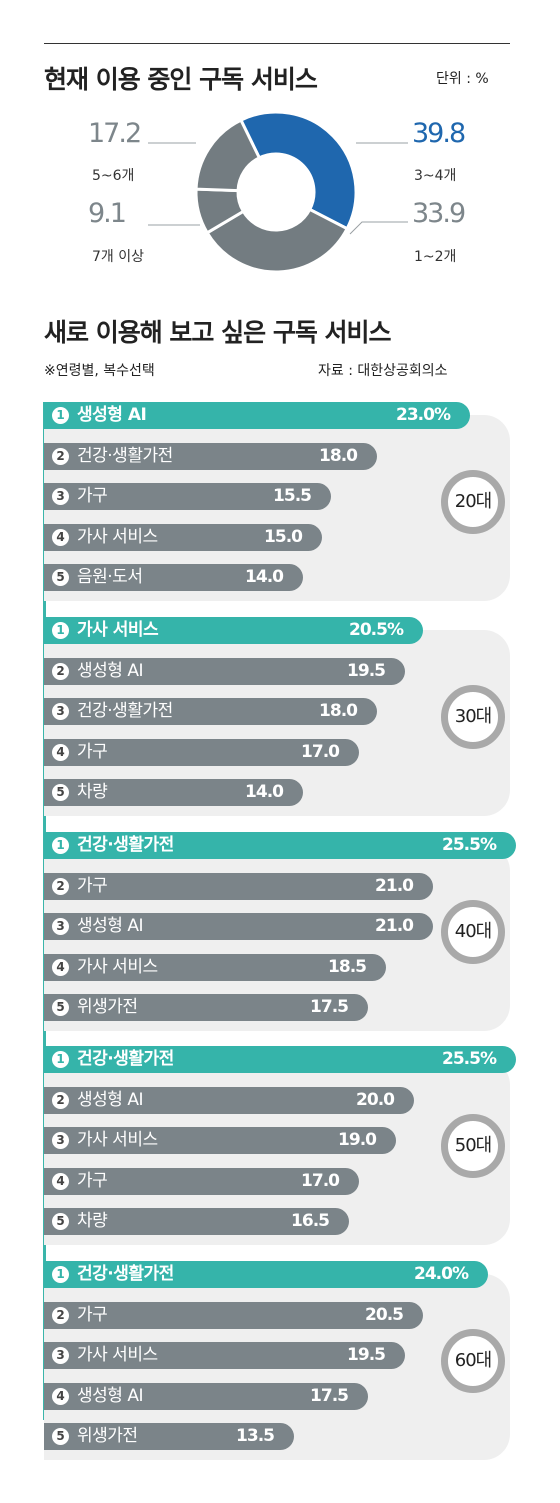 The height and width of the screenshot is (1503, 560). What do you see at coordinates (473, 502) in the screenshot?
I see `age-ring-label: 20대` at bounding box center [473, 502].